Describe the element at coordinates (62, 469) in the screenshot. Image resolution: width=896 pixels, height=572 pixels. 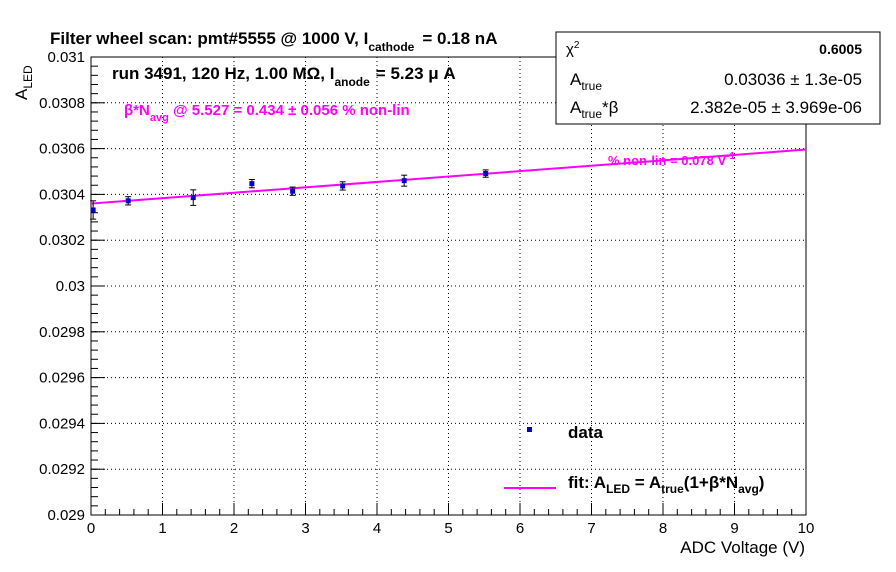
I see `y-tick-label: 0.0292` at that location.